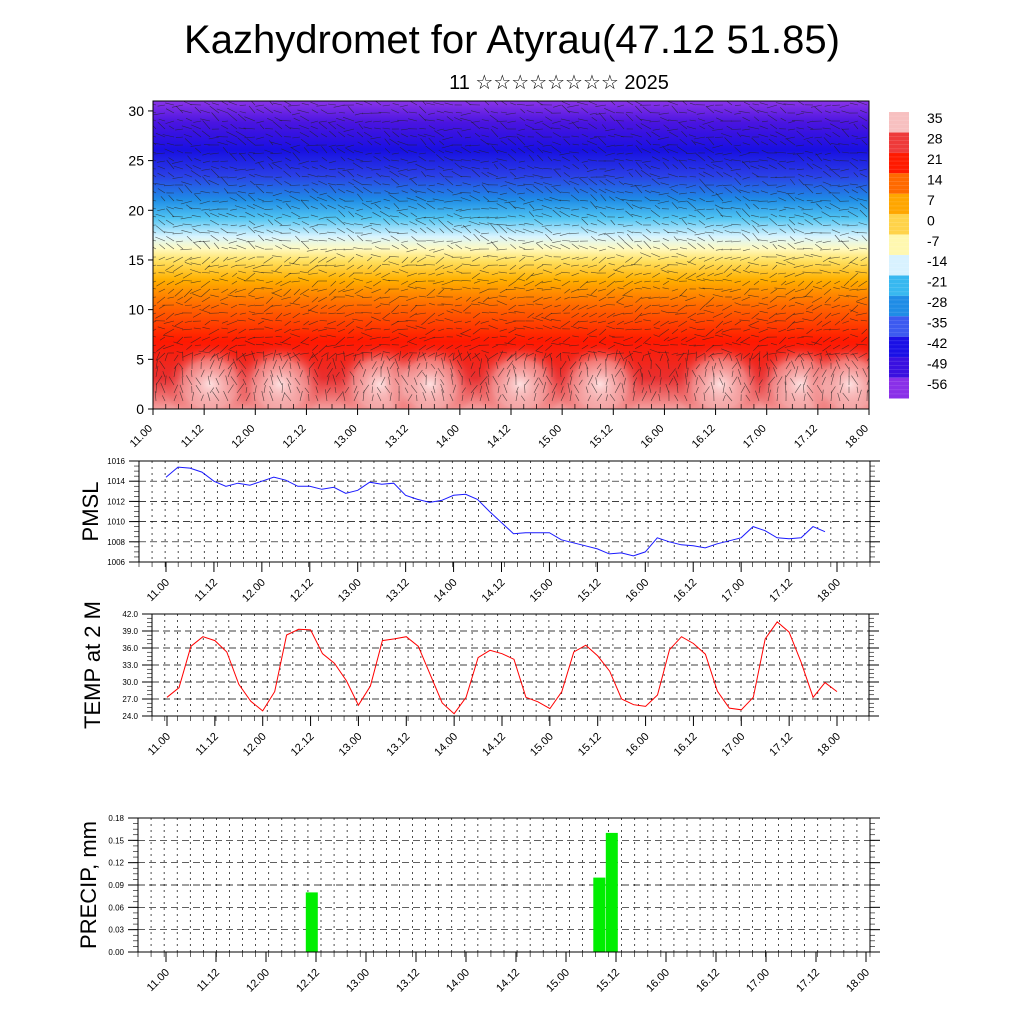 Image resolution: width=1024 pixels, height=1024 pixels. What do you see at coordinates (159, 744) in the screenshot?
I see `x-tick-label: 11.00` at bounding box center [159, 744].